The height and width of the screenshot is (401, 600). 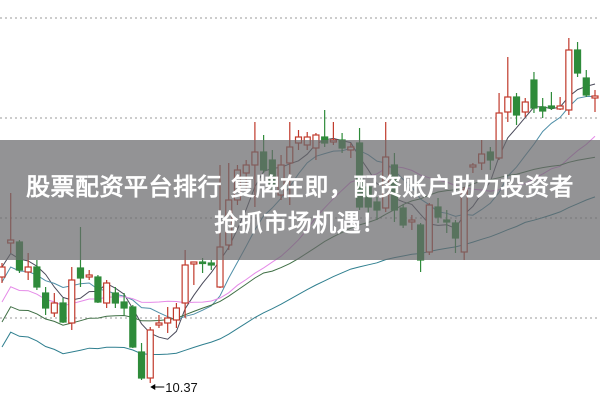 What do you see at coordinates (300, 223) in the screenshot?
I see `headline-line-2: 抢抓市场机遇！` at bounding box center [300, 223].